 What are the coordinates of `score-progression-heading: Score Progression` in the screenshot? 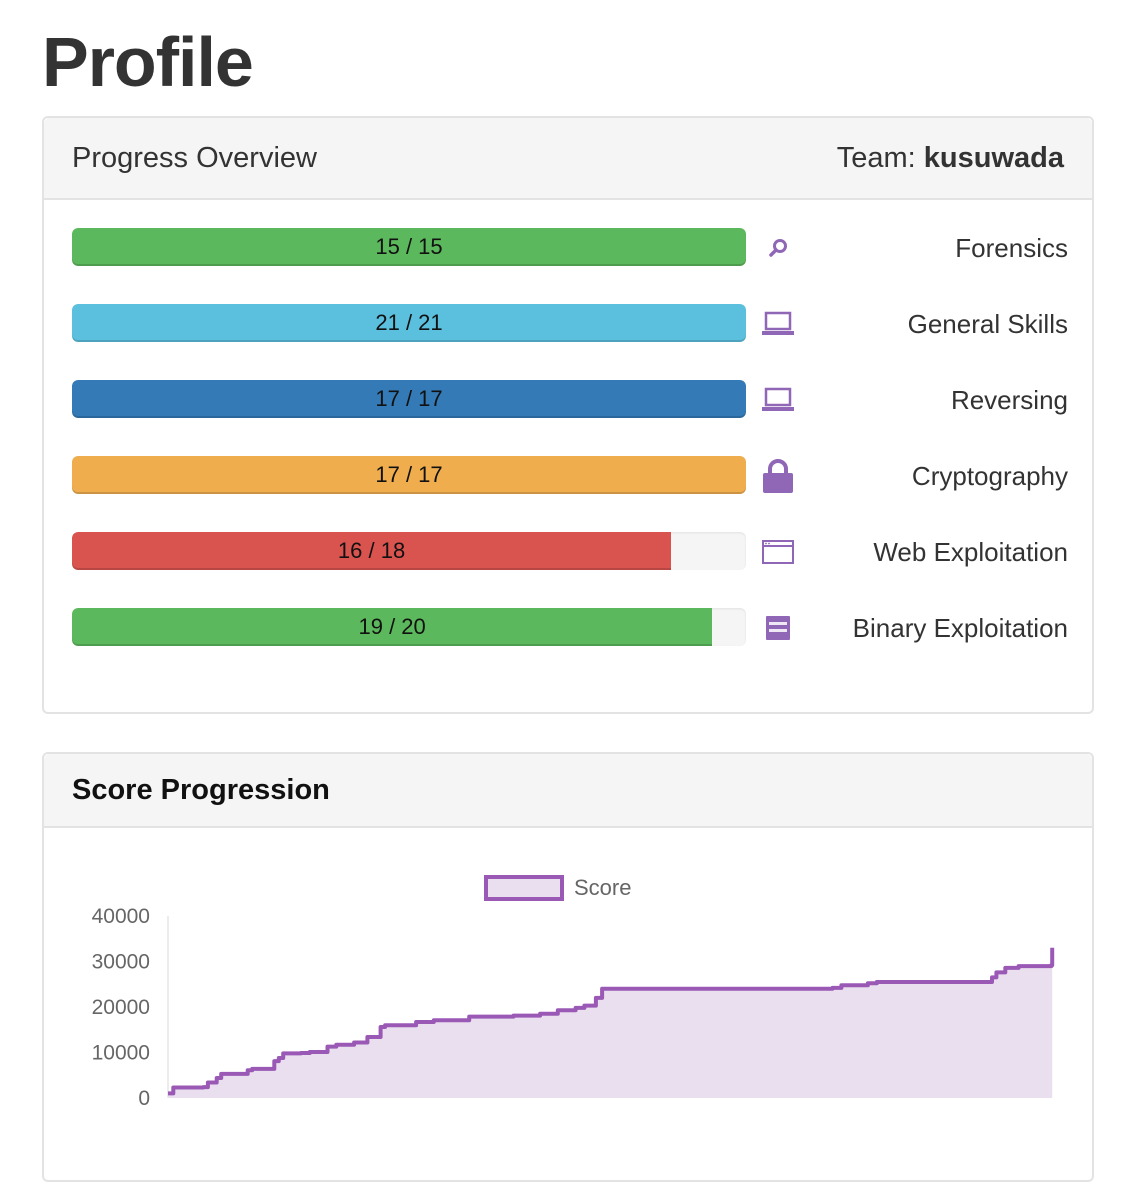 It's located at (568, 791).